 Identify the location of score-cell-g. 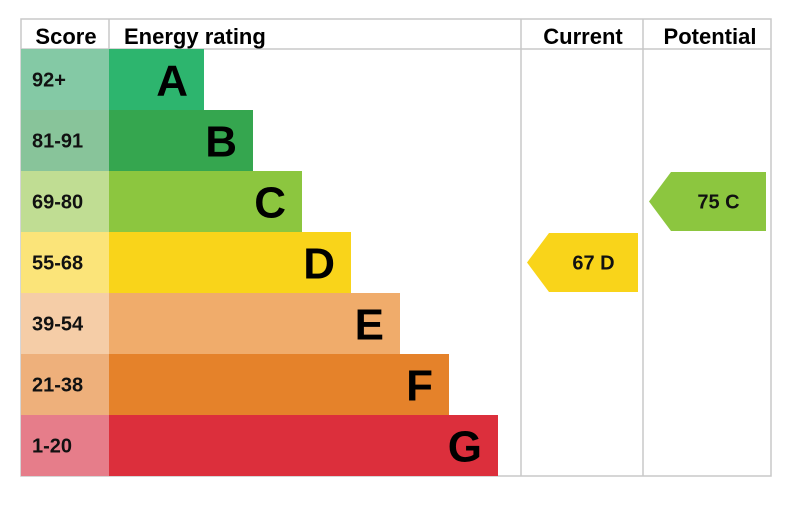
(65, 445).